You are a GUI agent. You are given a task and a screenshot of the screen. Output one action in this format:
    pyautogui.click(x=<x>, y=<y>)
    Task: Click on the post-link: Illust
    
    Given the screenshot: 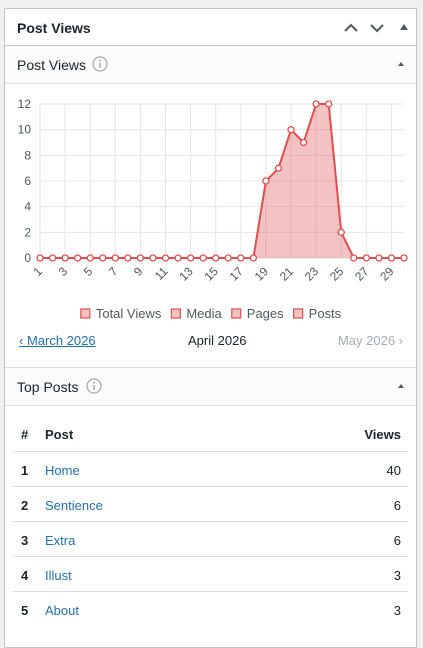 What is the action you would take?
    pyautogui.click(x=58, y=575)
    